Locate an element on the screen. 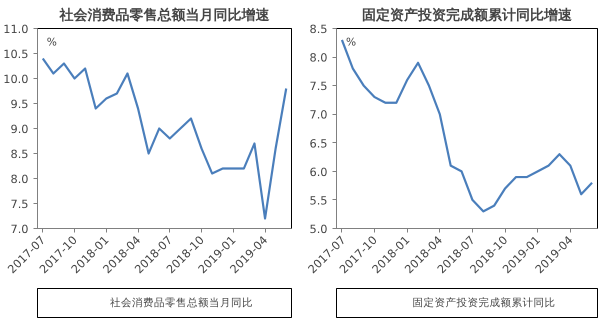  y-tick-label: 9.5 is located at coordinates (19, 104).